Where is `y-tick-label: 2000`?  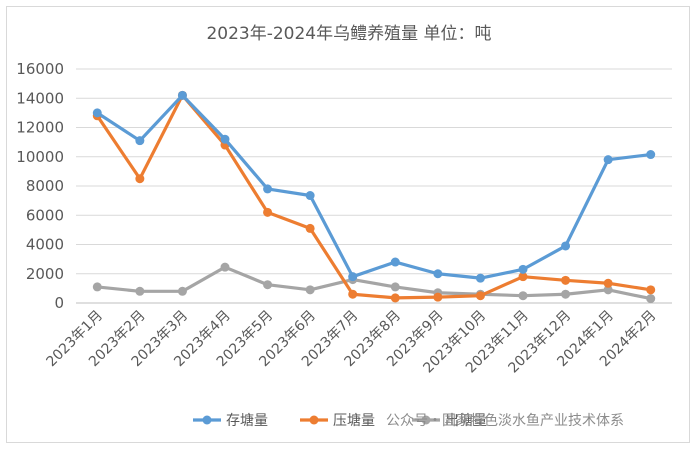 y-tick-label: 2000 is located at coordinates (45, 274).